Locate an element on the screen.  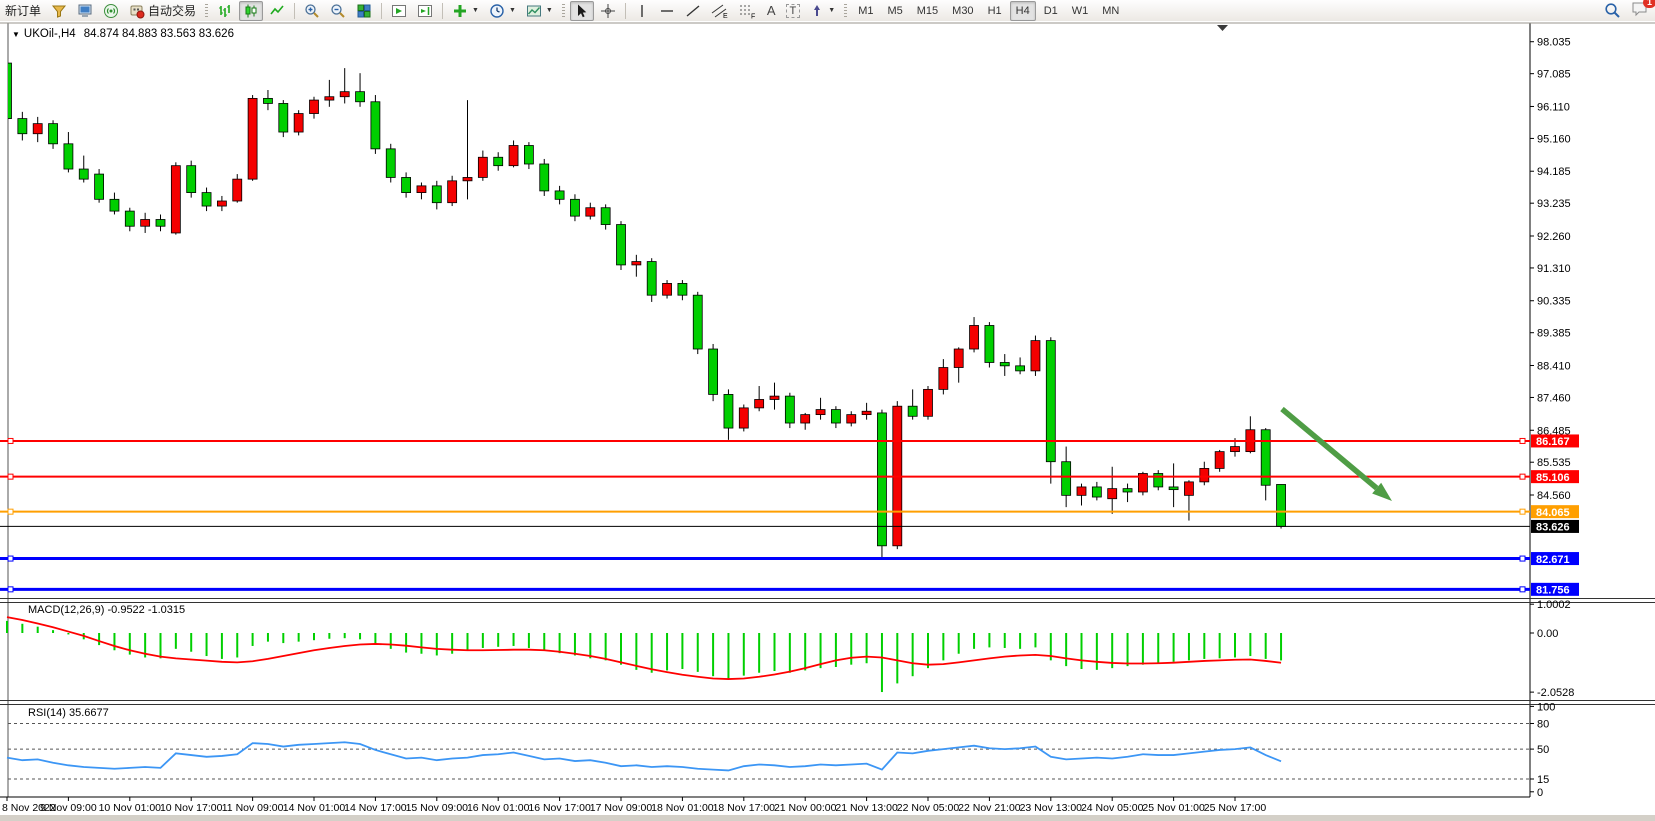
price-tick-label: 86.485 is located at coordinates (1554, 431).